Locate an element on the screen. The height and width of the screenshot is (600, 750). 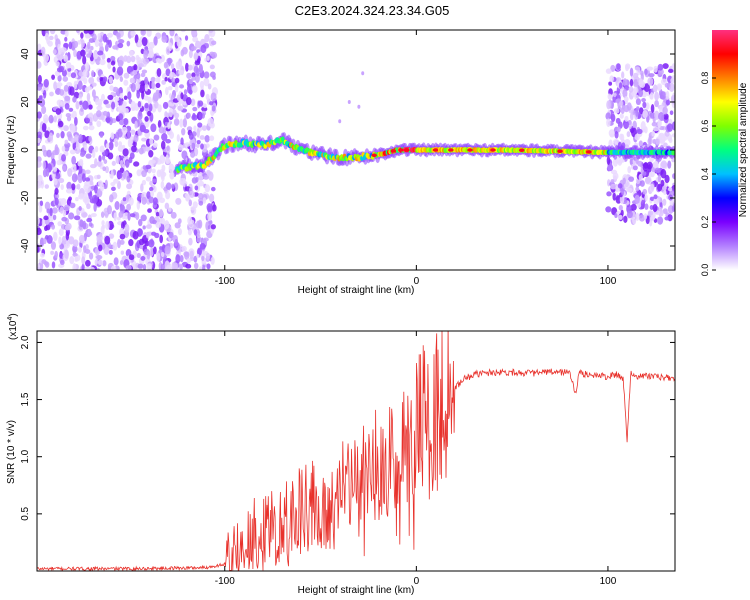
snr-y-scale-factor: (x104) is located at coordinates (13, 326).